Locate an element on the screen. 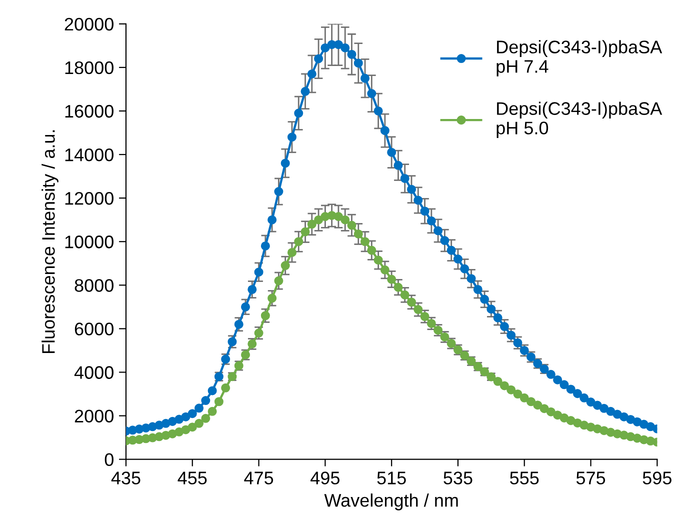  y-tick-label: 12000 is located at coordinates (89, 198).